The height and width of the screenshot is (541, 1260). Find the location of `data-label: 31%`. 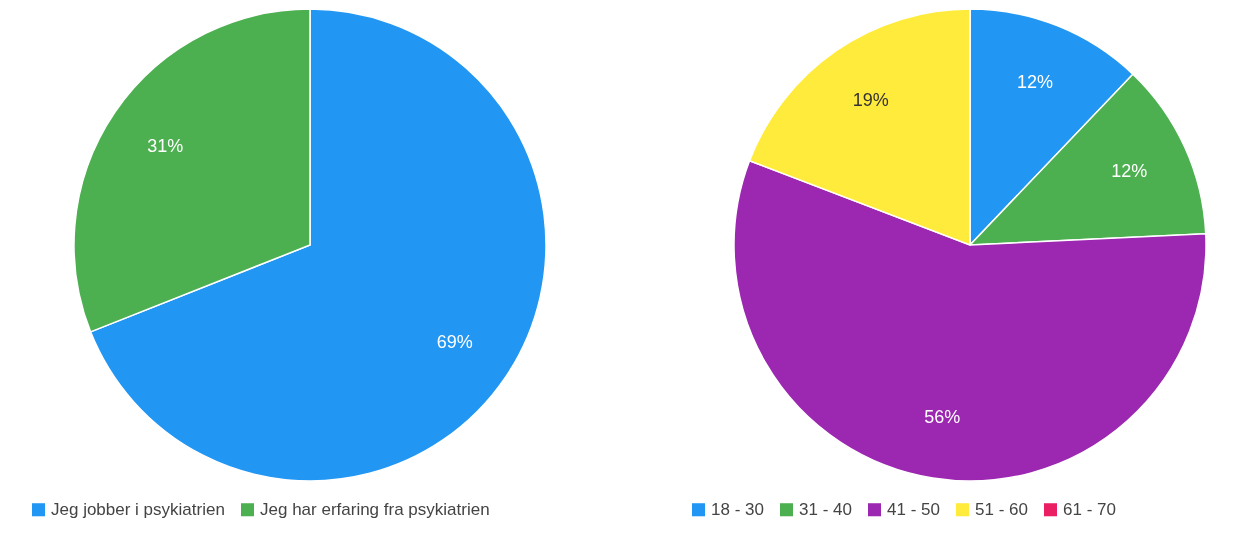

data-label: 31% is located at coordinates (165, 145).